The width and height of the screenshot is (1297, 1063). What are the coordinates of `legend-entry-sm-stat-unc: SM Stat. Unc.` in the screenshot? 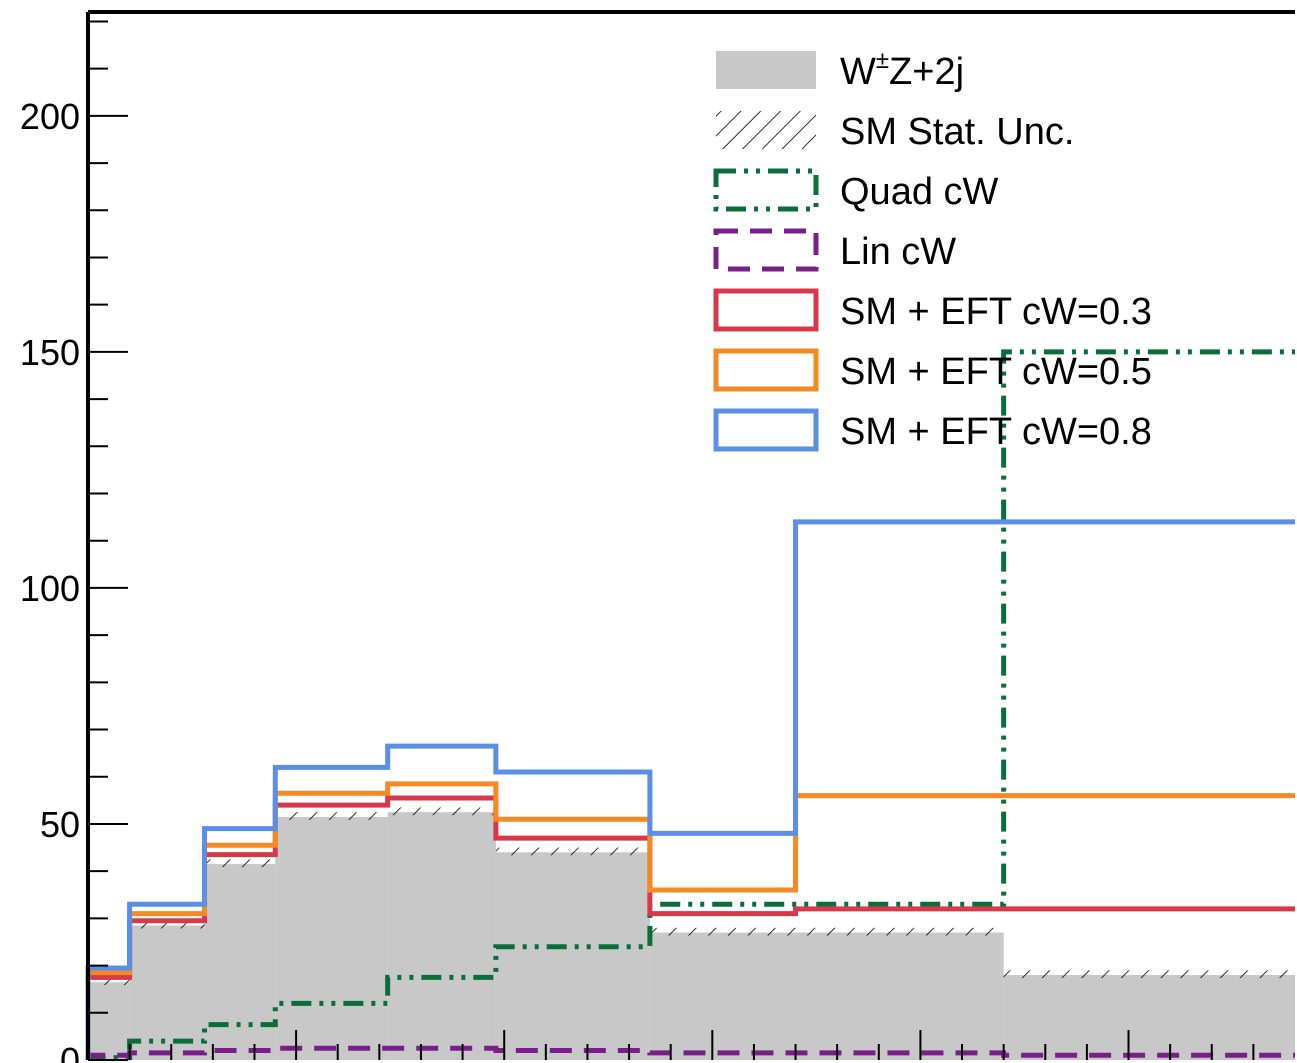 It's located at (895, 132).